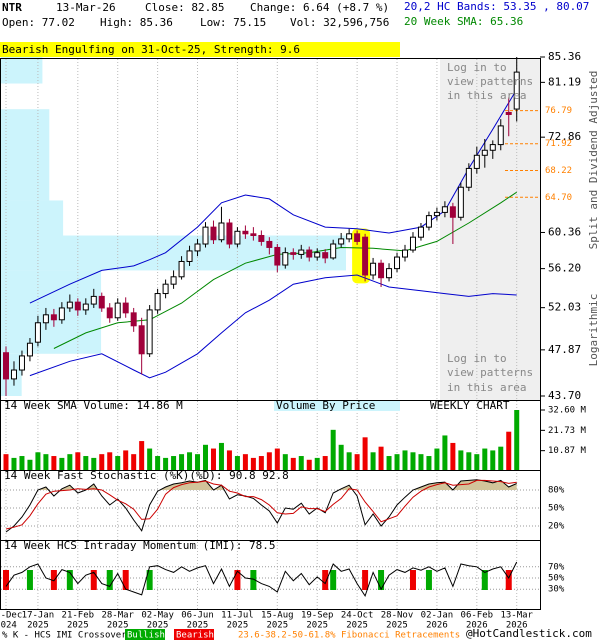 This screenshot has height=640, width=600. Describe the element at coordinates (564, 395) in the screenshot. I see `y-tick-label: 43.70` at that location.